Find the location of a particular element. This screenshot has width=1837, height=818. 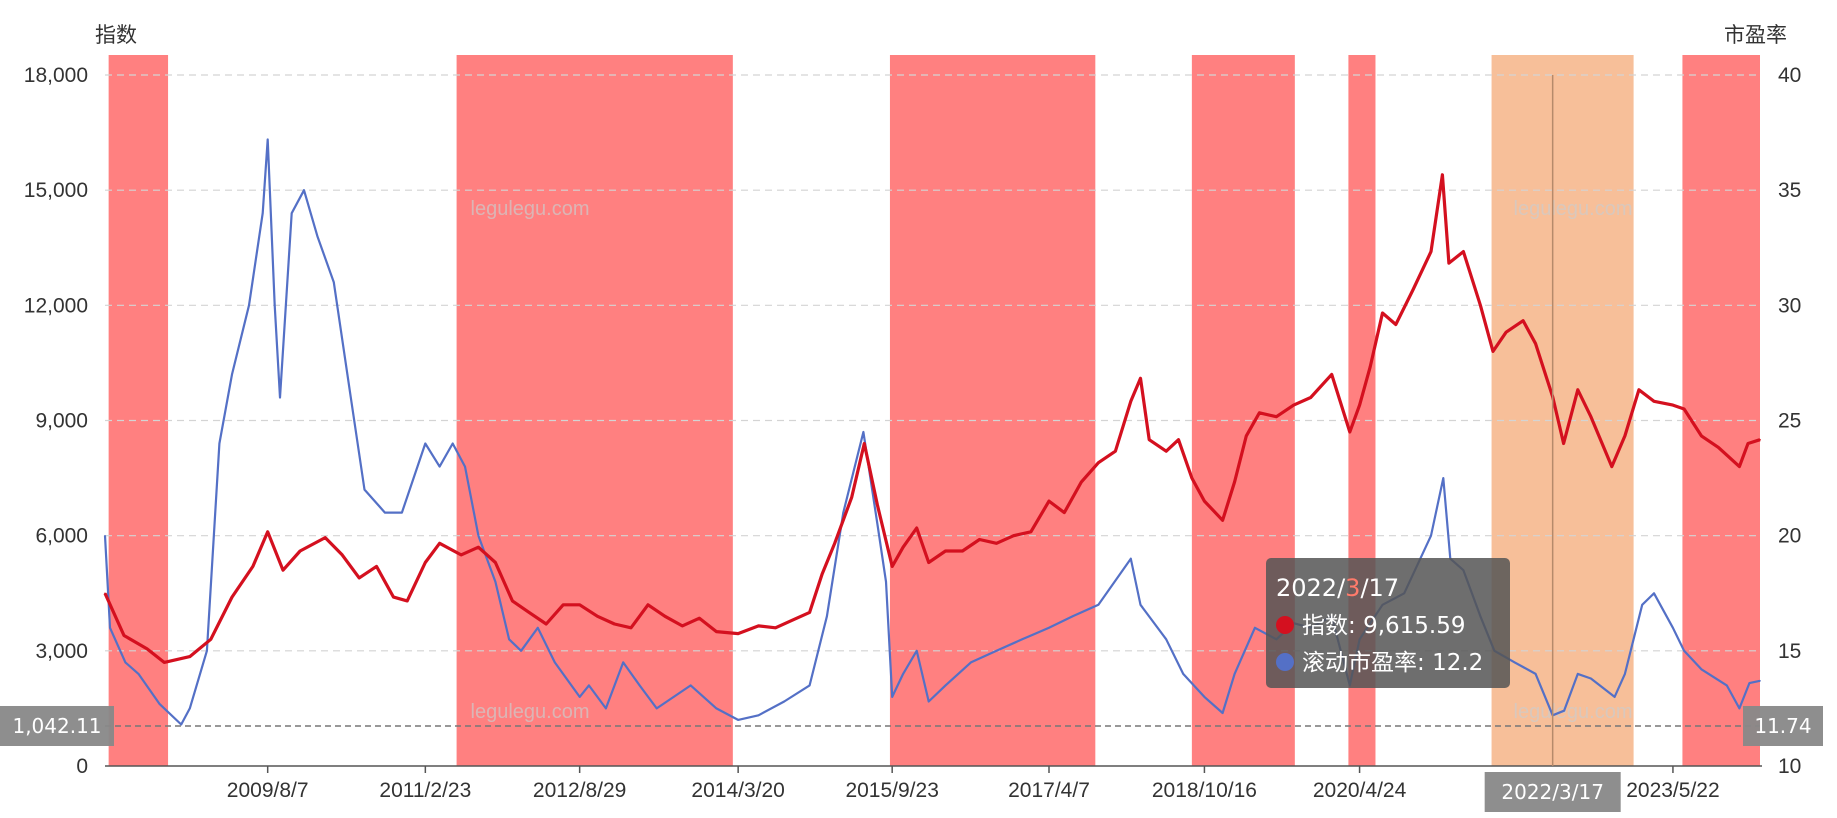

tooltip-row-0-part-2: 9,615.59 is located at coordinates (1414, 626).